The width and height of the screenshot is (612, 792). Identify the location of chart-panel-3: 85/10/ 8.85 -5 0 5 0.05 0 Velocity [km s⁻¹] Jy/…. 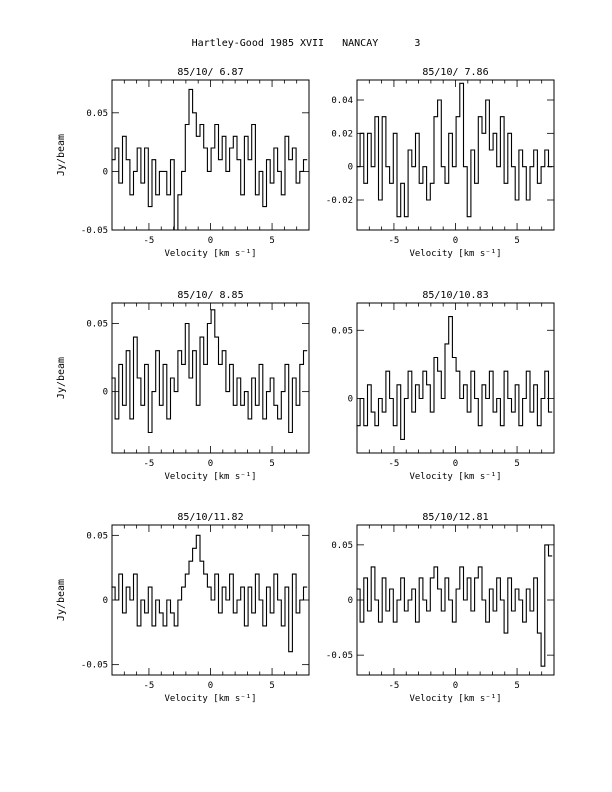
(183, 386).